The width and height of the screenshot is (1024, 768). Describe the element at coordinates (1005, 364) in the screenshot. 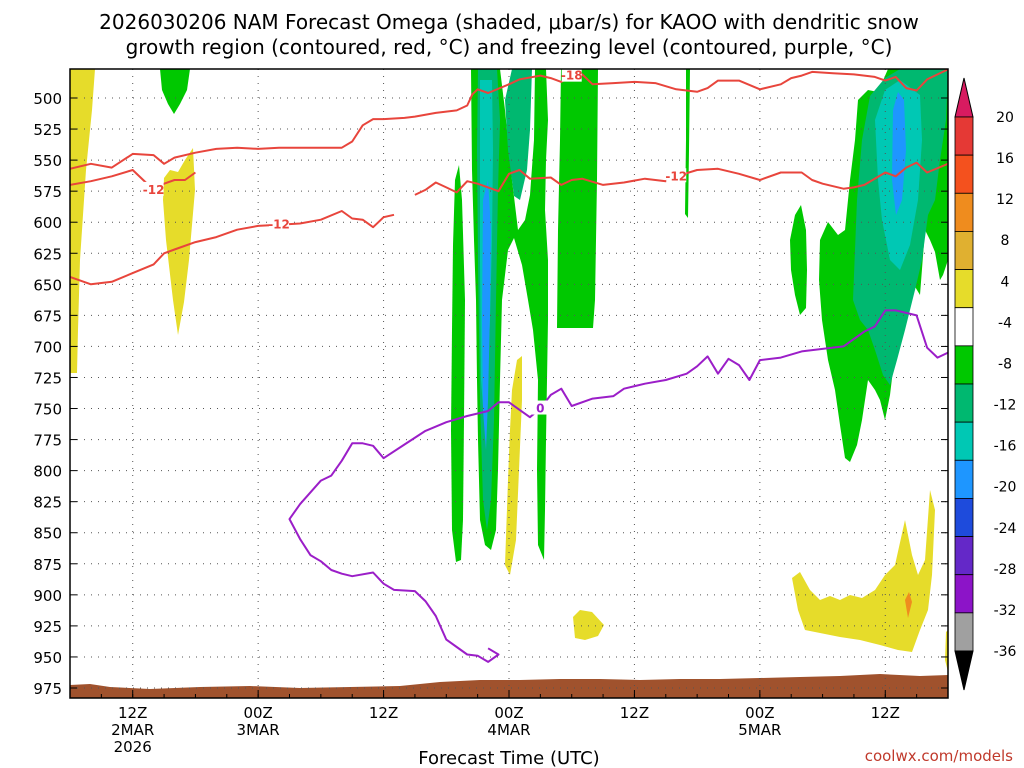

I see `colorbar-label: -8` at that location.